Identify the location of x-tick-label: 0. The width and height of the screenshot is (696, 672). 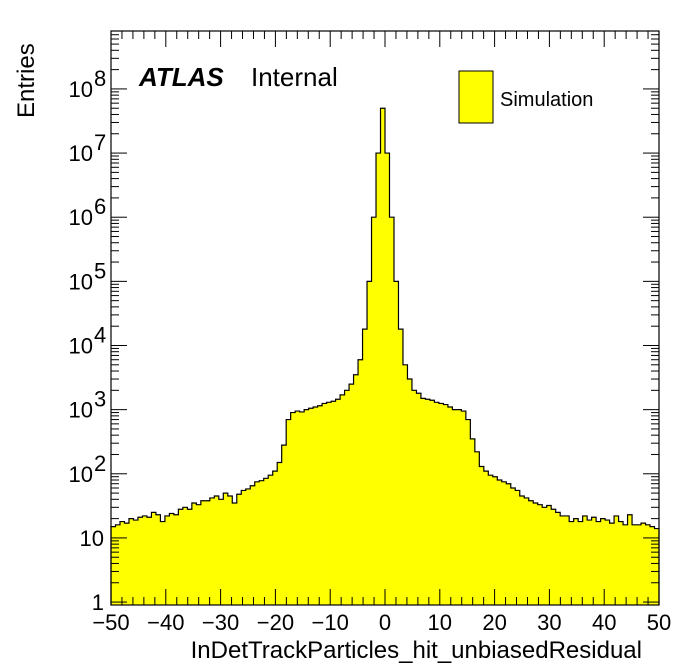
(385, 622).